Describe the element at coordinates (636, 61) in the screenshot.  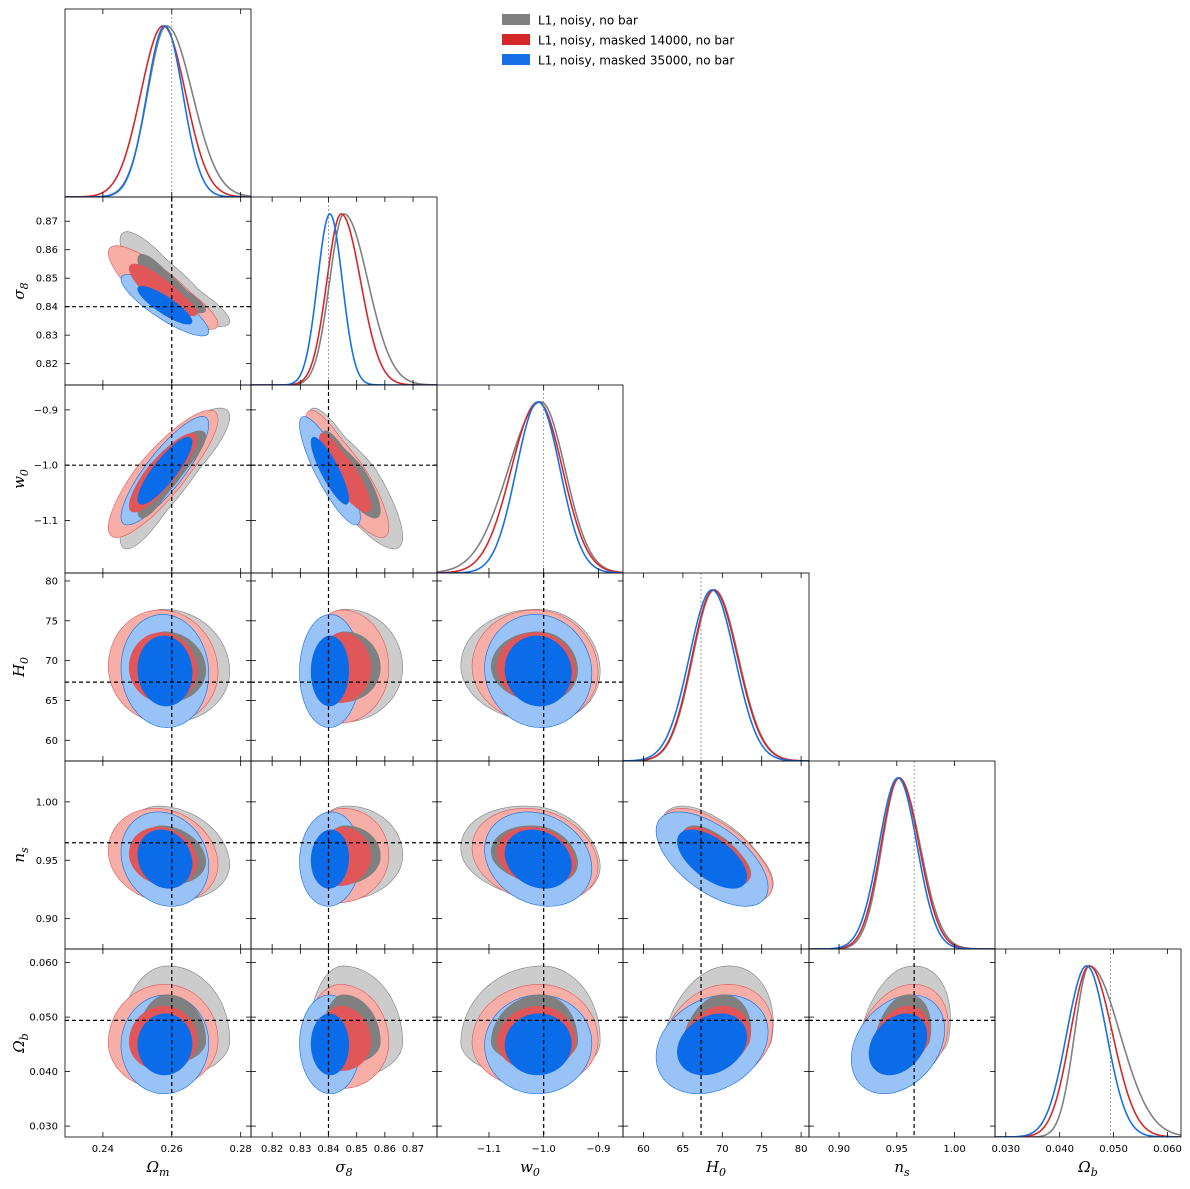
I see `legend-label-2: L1, noisy, masked 35000, no bar` at that location.